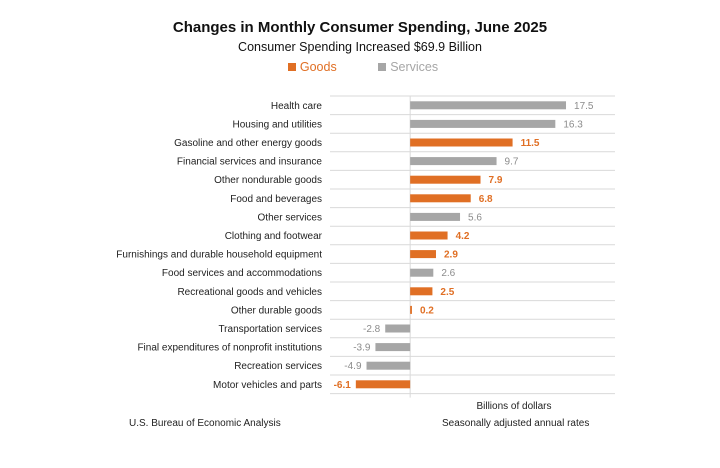 This screenshot has height=468, width=720. I want to click on legend: Goods Services, so click(360, 67).